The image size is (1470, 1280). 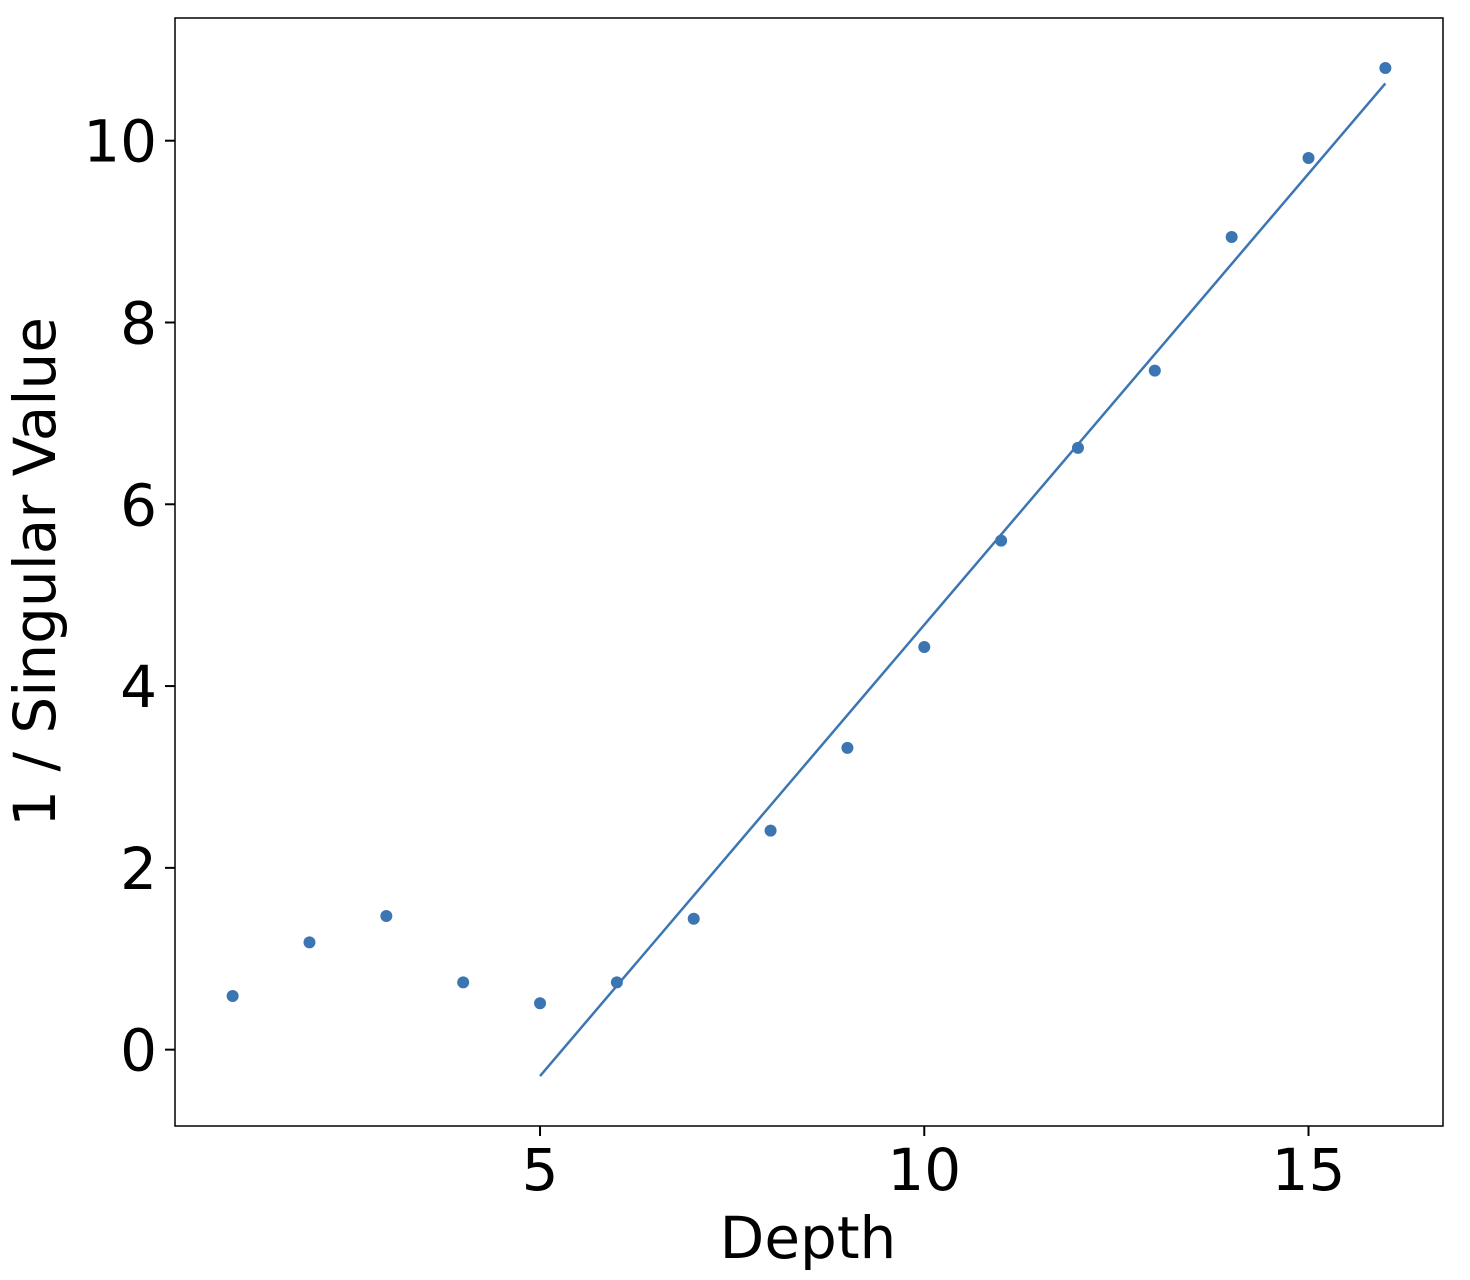 I want to click on y-tick-label: 6, so click(x=138, y=505).